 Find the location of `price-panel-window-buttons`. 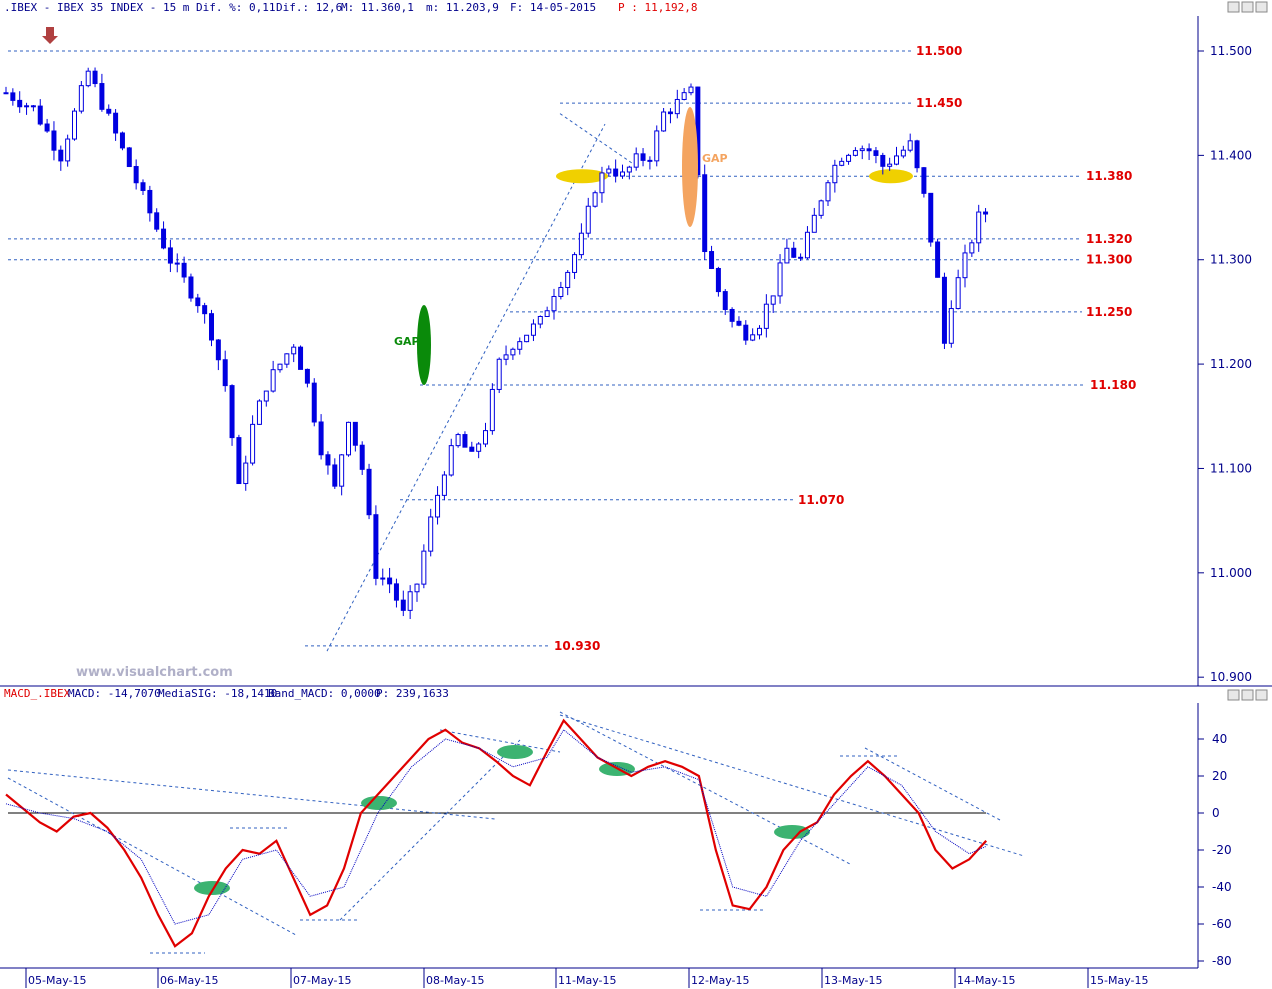

price-panel-window-buttons is located at coordinates (1247, 7).